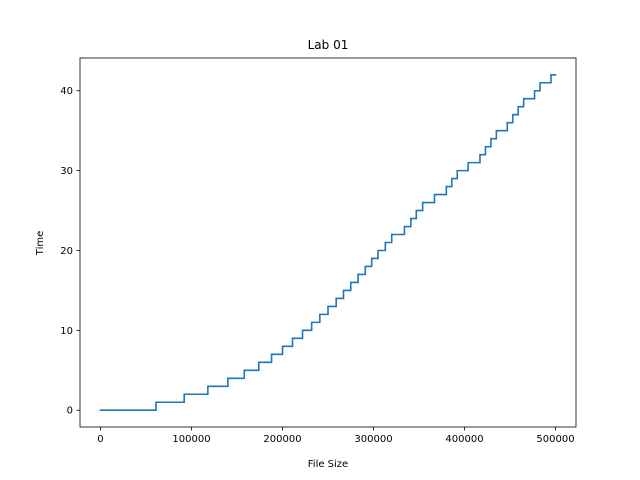 The image size is (640, 480). Describe the element at coordinates (373, 439) in the screenshot. I see `x-tick-label: 300000` at that location.